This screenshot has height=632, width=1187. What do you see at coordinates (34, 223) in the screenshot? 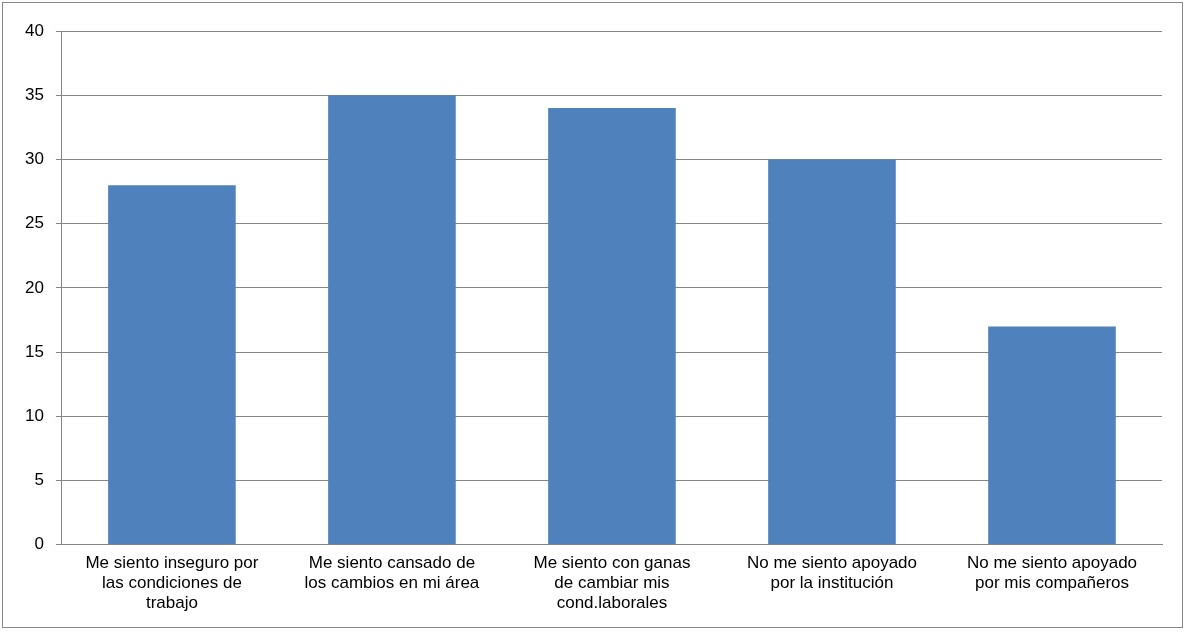
I see `y-tick-label: 25` at bounding box center [34, 223].